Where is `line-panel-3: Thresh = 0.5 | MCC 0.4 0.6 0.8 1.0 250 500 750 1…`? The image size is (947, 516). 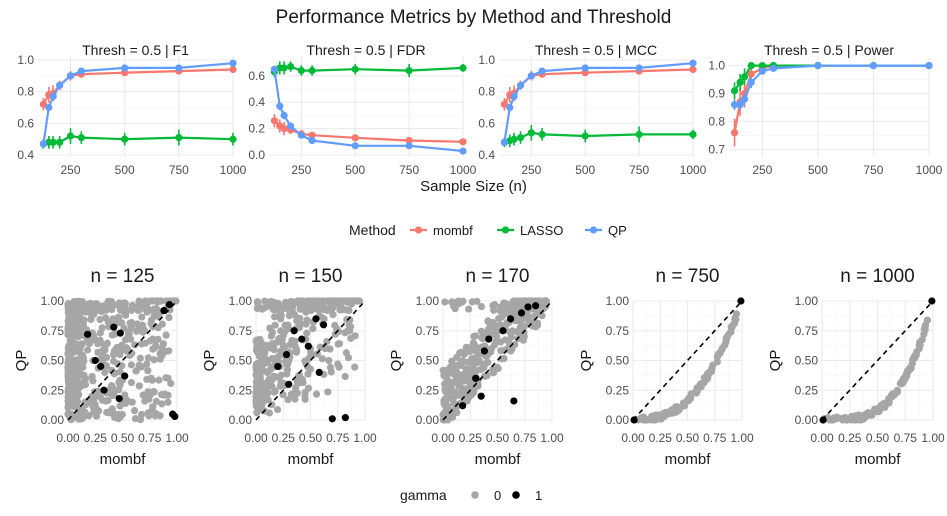
line-panel-3: Thresh = 0.5 | MCC 0.4 0.6 0.8 1.0 250 500 750 1… is located at coordinates (592, 109).